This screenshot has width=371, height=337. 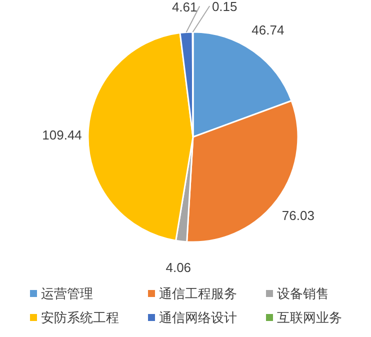 What do you see at coordinates (225, 7) in the screenshot?
I see `data-label: 0.15` at bounding box center [225, 7].